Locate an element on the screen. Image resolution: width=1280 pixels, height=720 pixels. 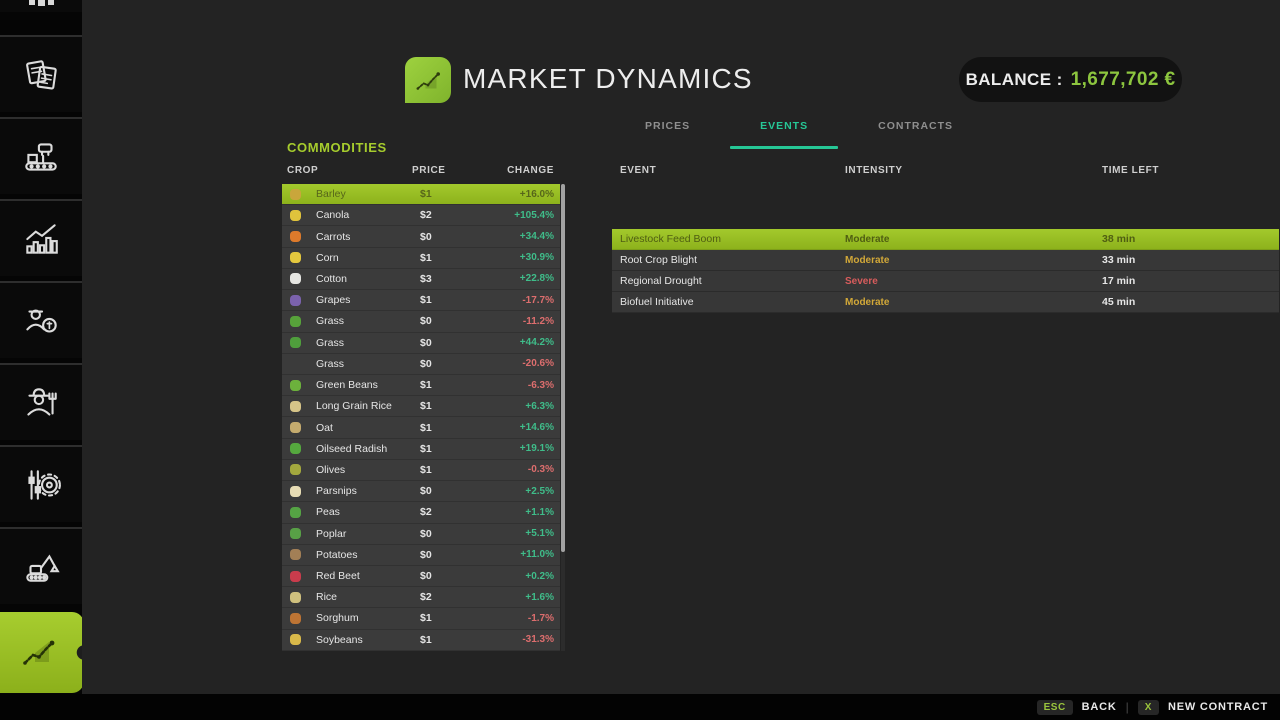
event-row: Livestock Feed Boom Moderate 38 min is located at coordinates (945, 239).